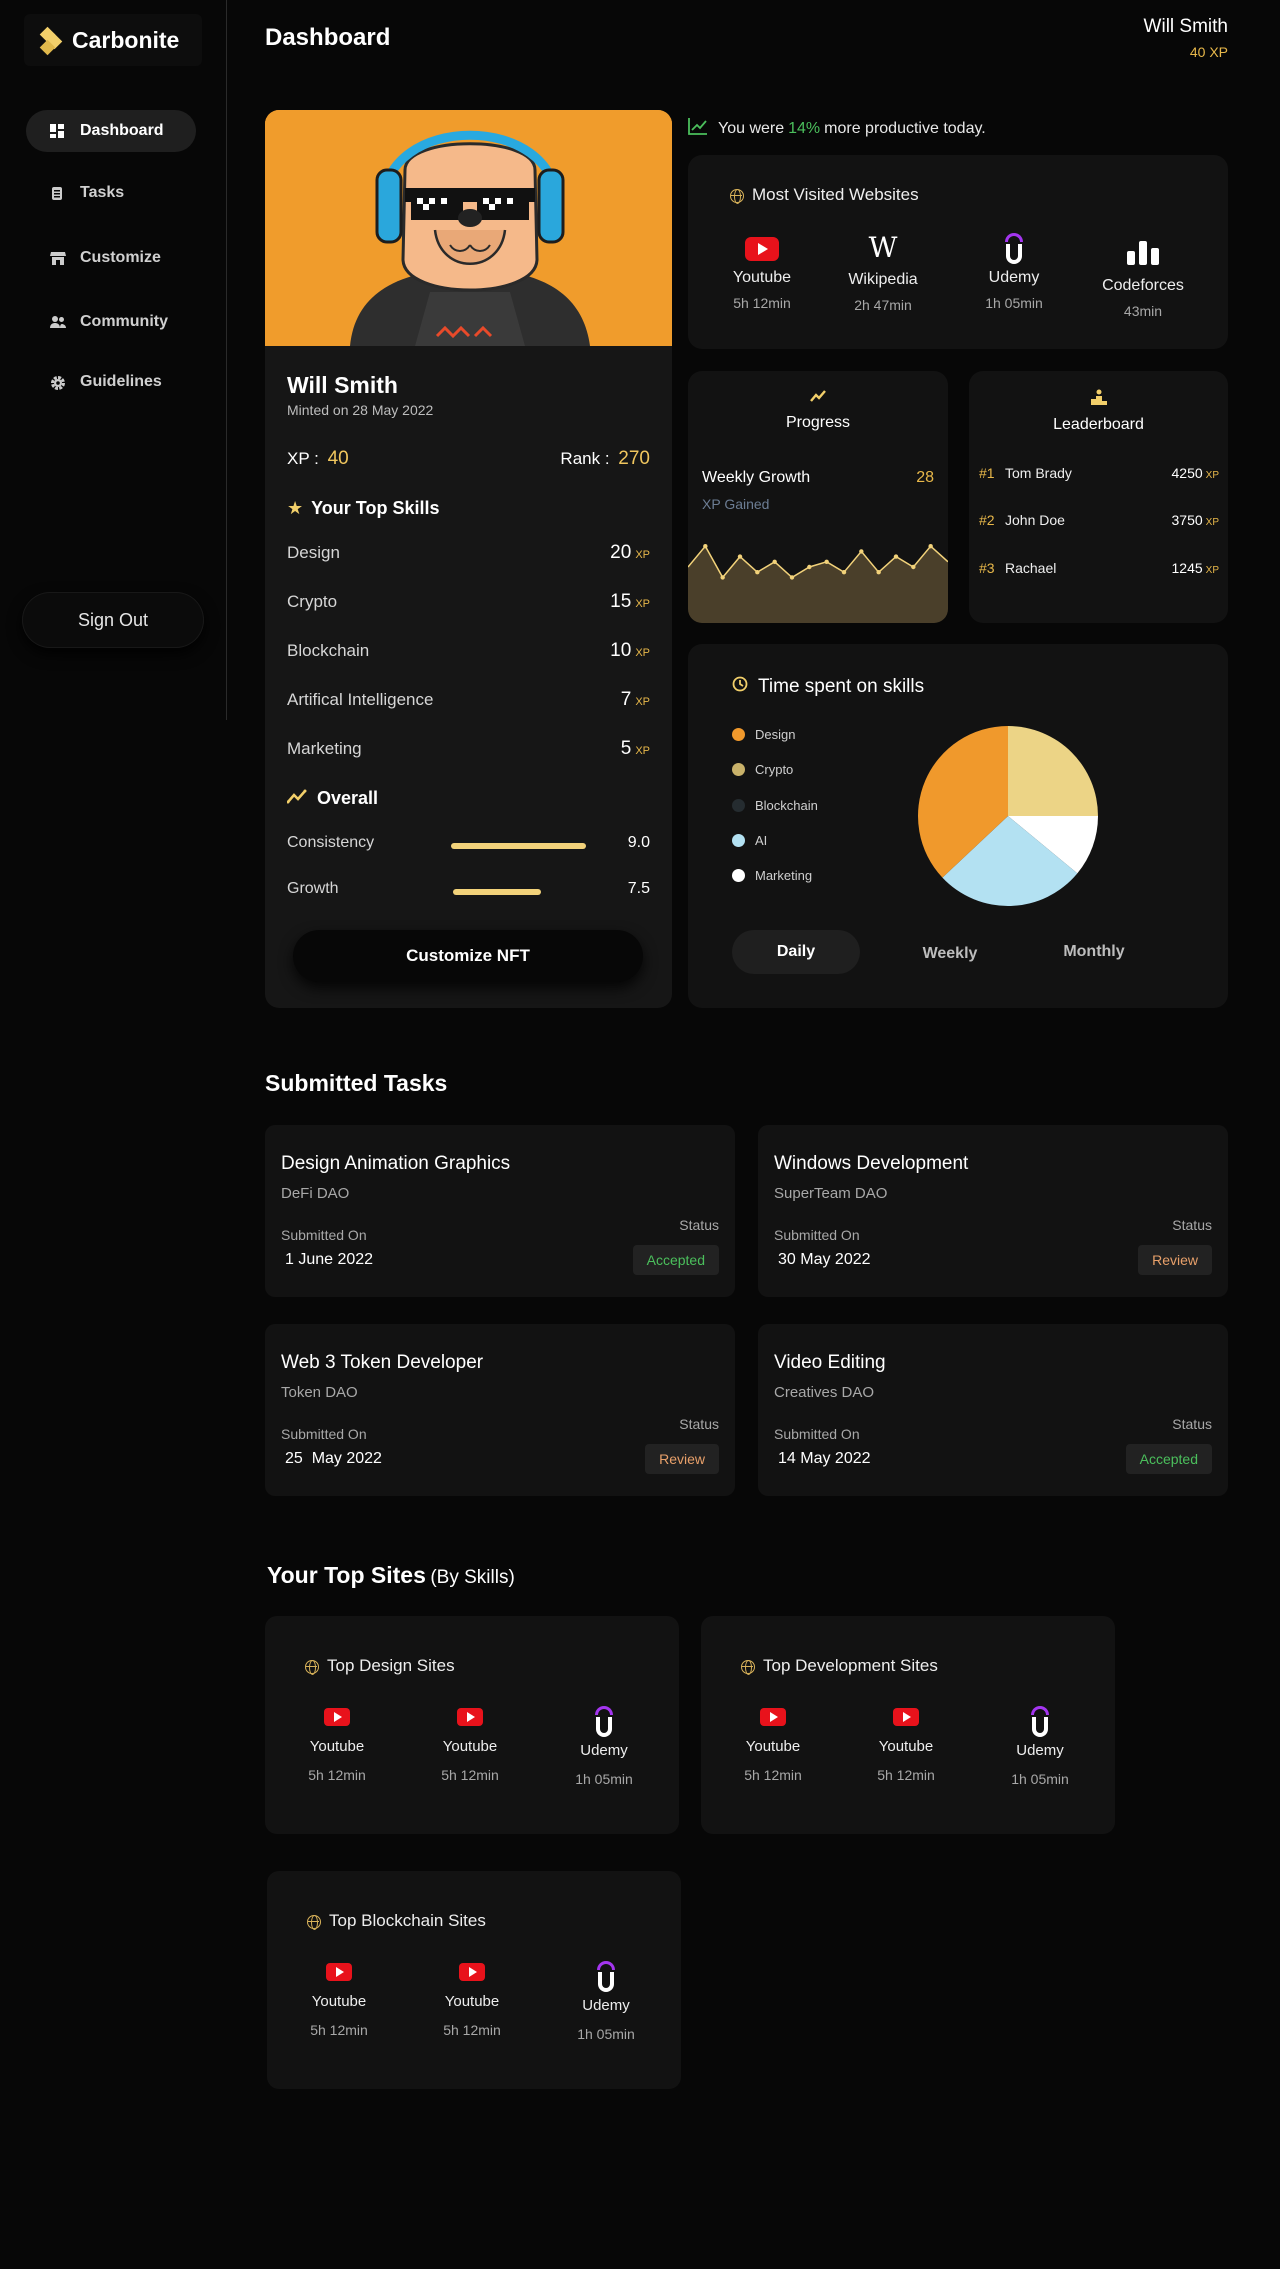  What do you see at coordinates (126, 39) in the screenshot?
I see `app-name: Carbonite` at bounding box center [126, 39].